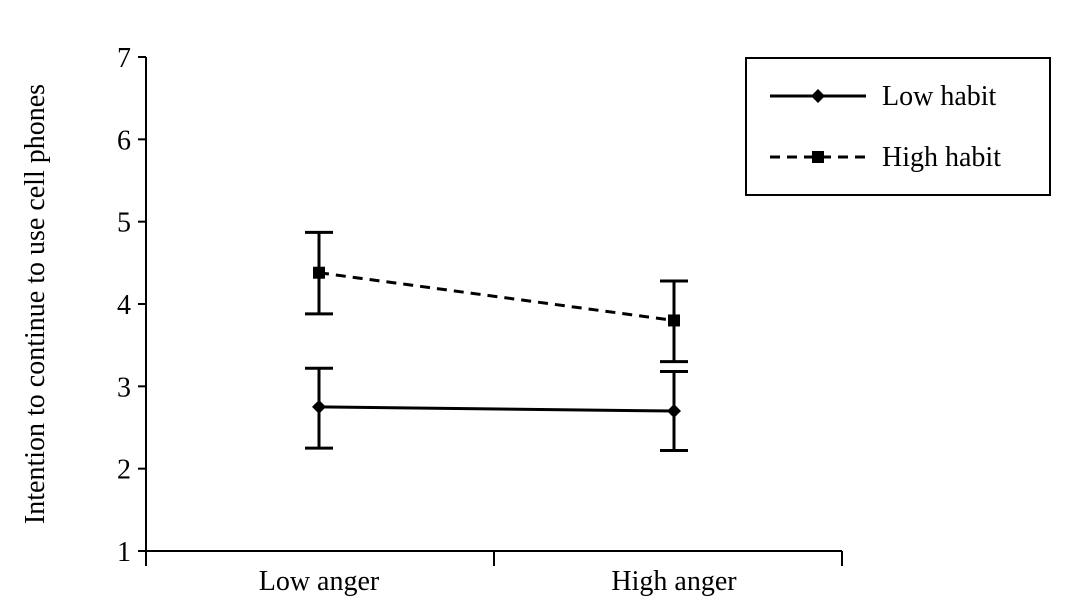 This screenshot has height=616, width=1075. I want to click on y-tick-label: 1, so click(124, 552).